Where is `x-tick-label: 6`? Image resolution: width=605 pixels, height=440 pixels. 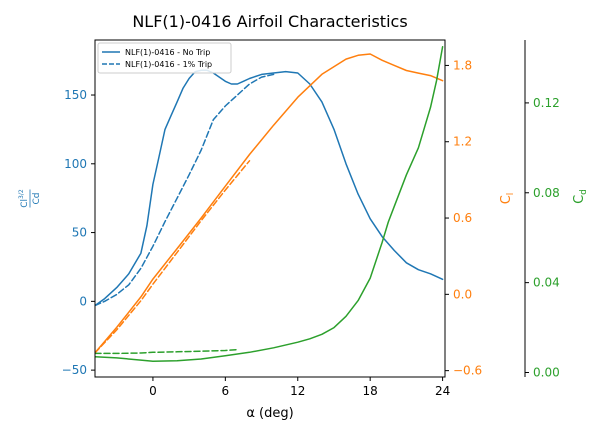 x-tick-label: 6 is located at coordinates (226, 391).